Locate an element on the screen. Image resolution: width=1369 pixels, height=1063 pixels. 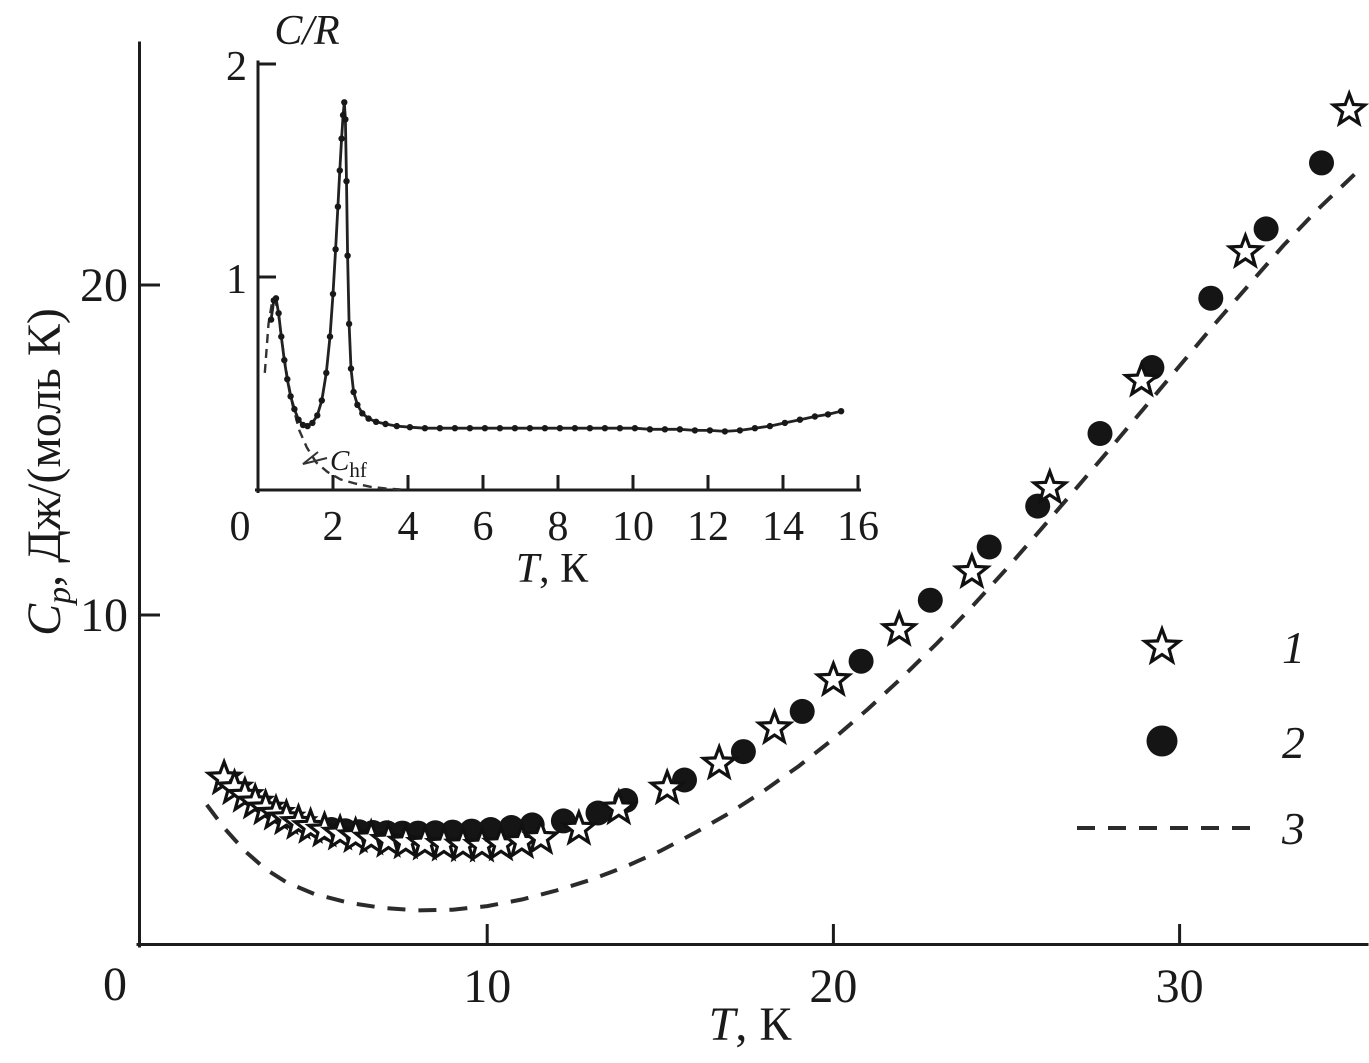
legend-label-3: 3 is located at coordinates (1293, 828).